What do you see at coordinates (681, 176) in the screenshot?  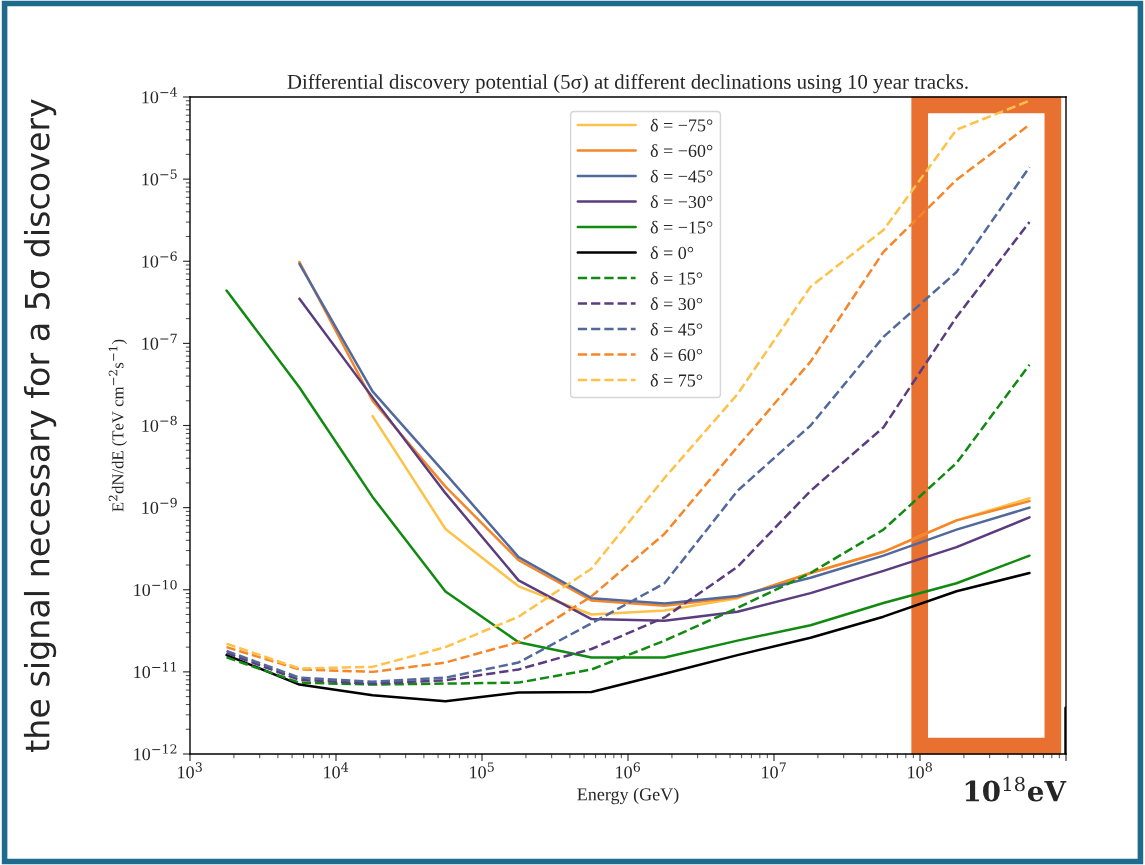 I see `legend-label: δ = −45°` at bounding box center [681, 176].